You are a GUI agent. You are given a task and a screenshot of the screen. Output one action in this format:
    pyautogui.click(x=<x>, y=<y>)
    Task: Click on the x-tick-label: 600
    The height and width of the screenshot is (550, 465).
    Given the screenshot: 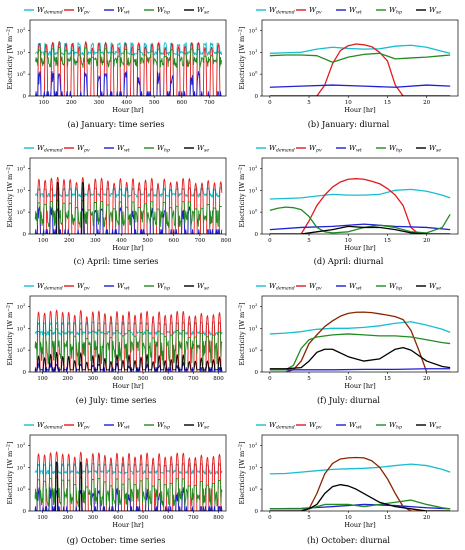 What is the action you would take?
    pyautogui.click(x=173, y=241)
    